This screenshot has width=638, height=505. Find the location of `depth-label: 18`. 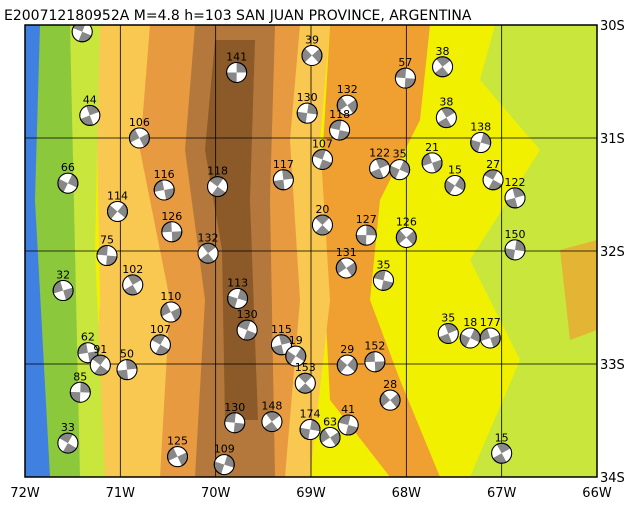

depth-label: 18 is located at coordinates (470, 322).